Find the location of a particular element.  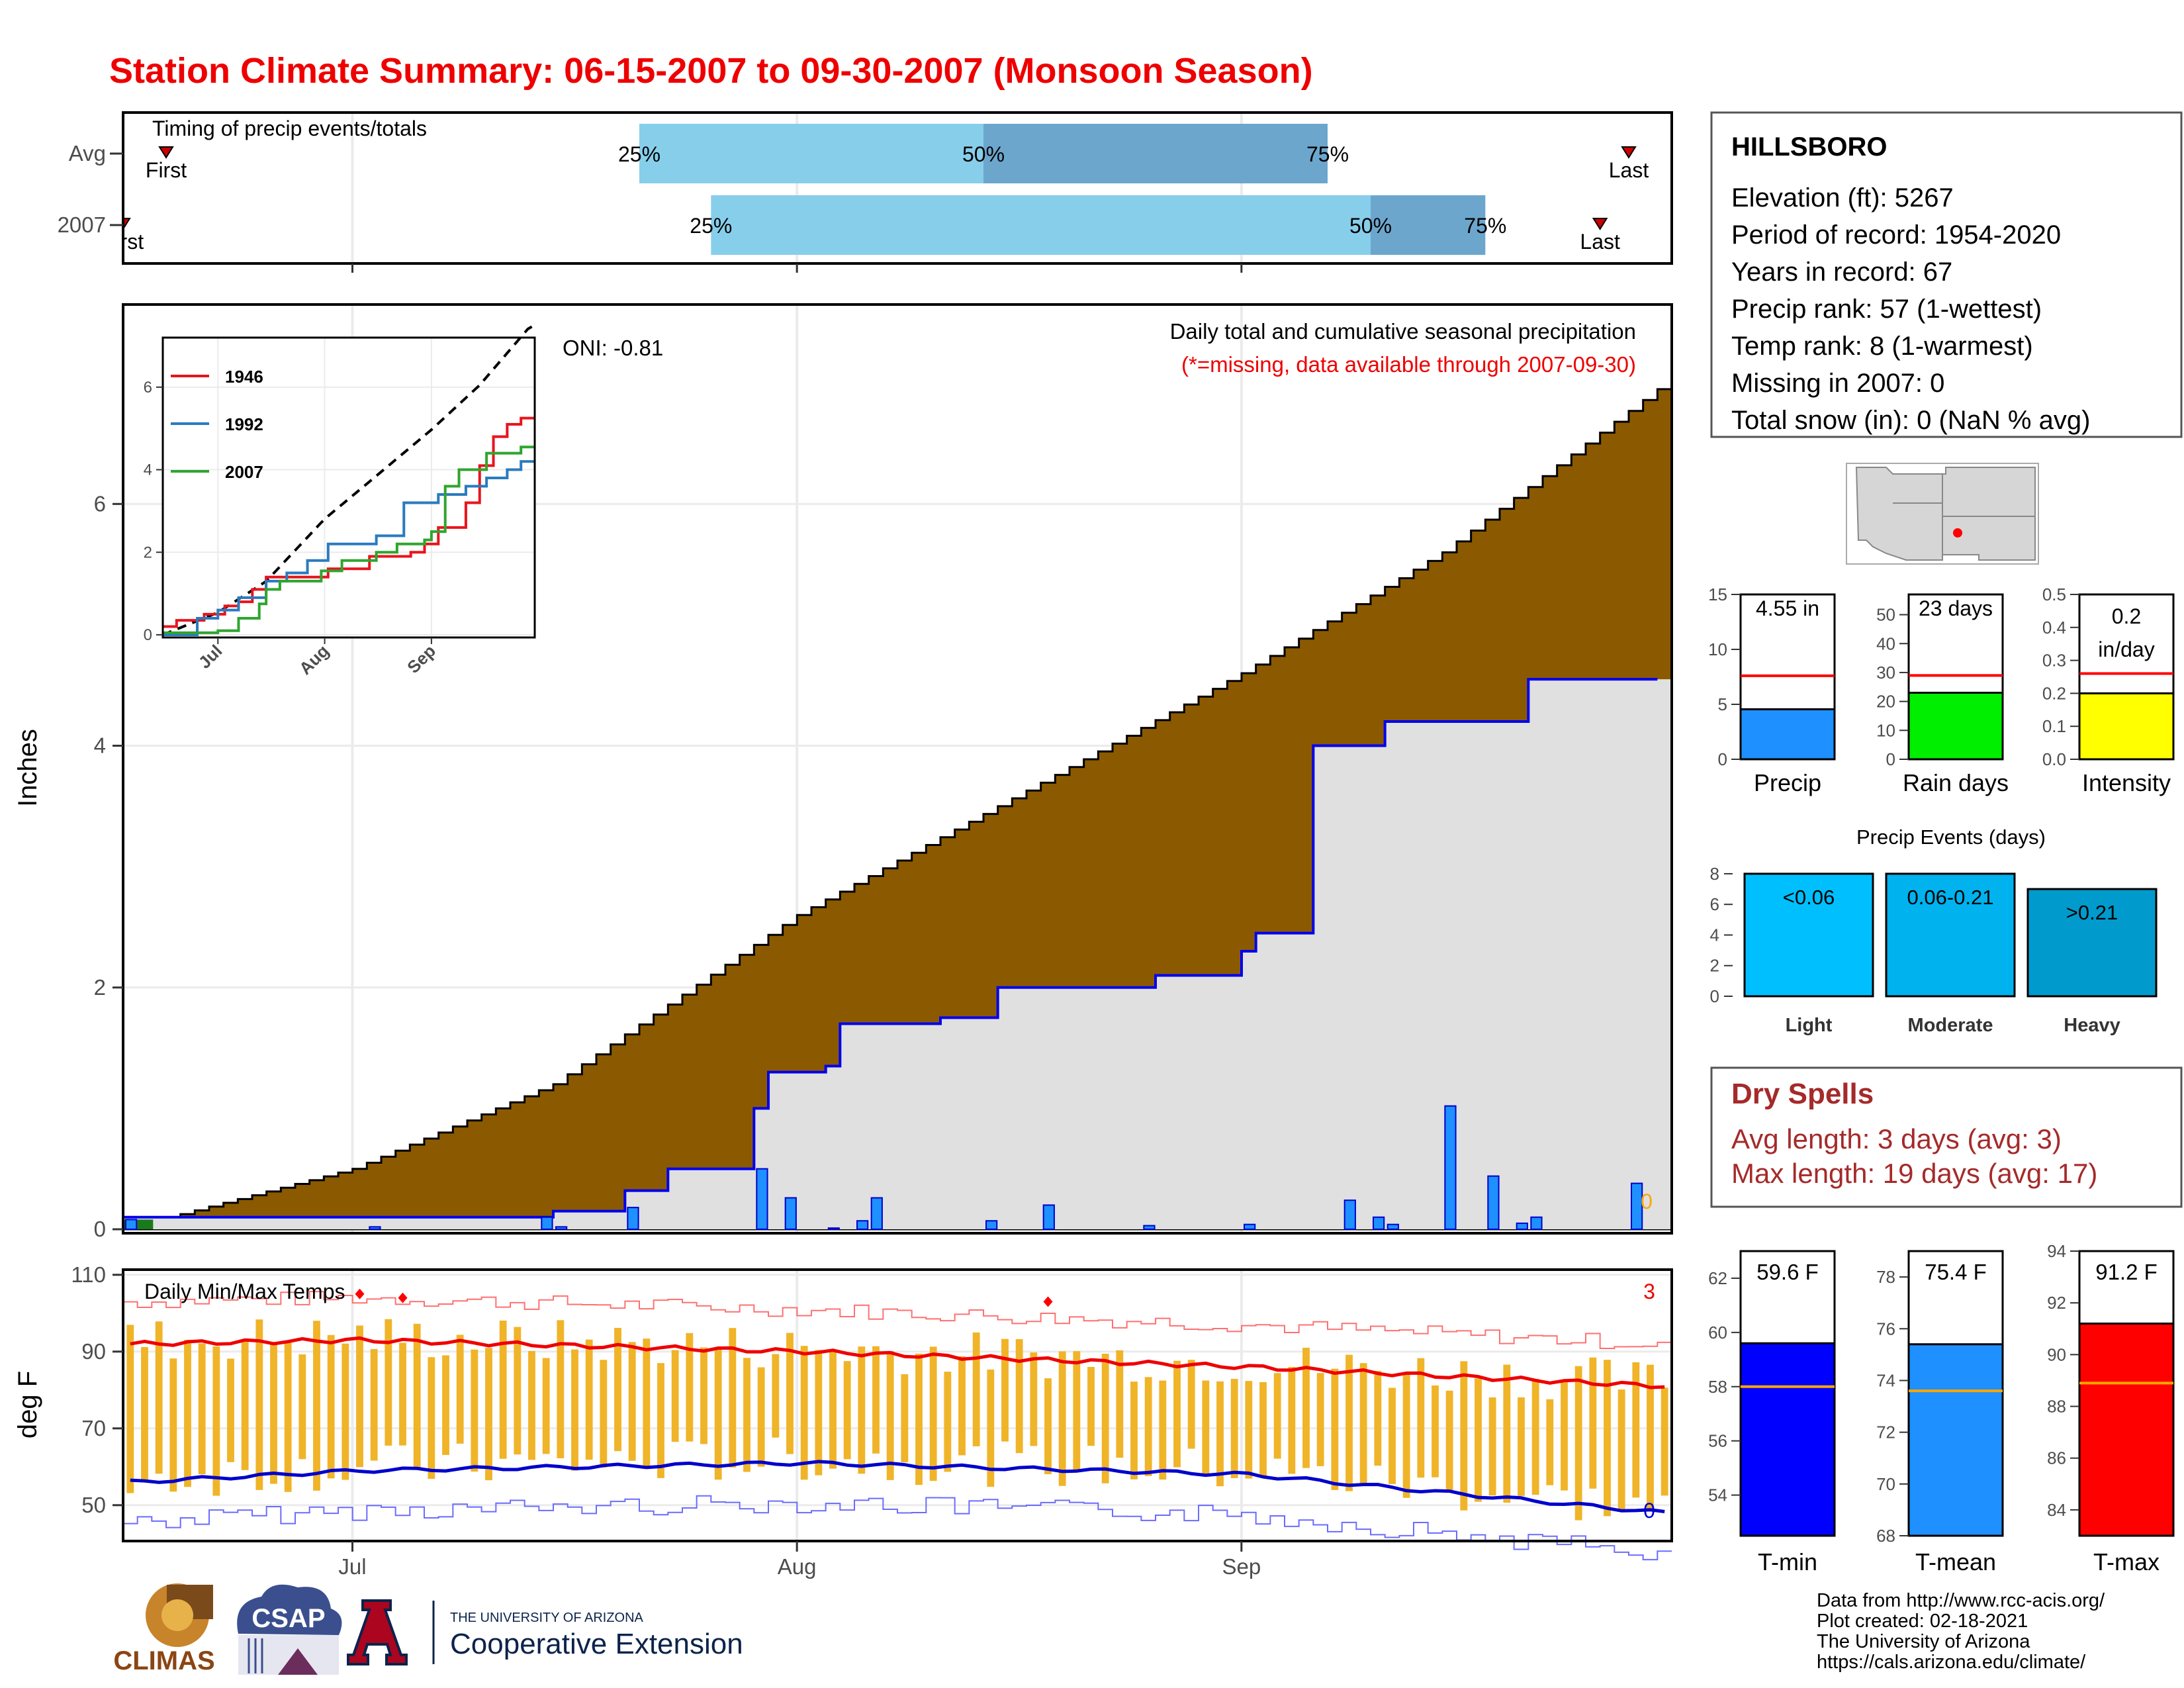

station-line: Period of record: 1954-2020 is located at coordinates (1896, 235).